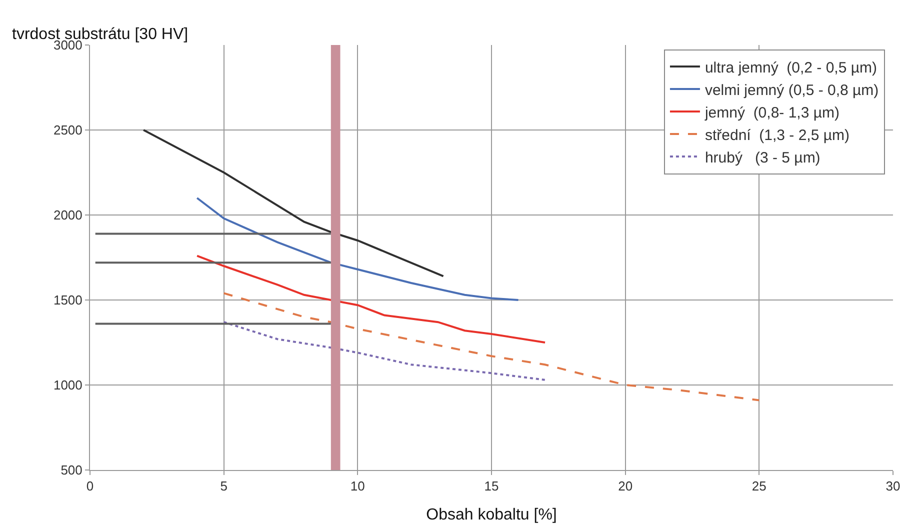 Image resolution: width=913 pixels, height=532 pixels. I want to click on x-tick-label: 30, so click(893, 486).